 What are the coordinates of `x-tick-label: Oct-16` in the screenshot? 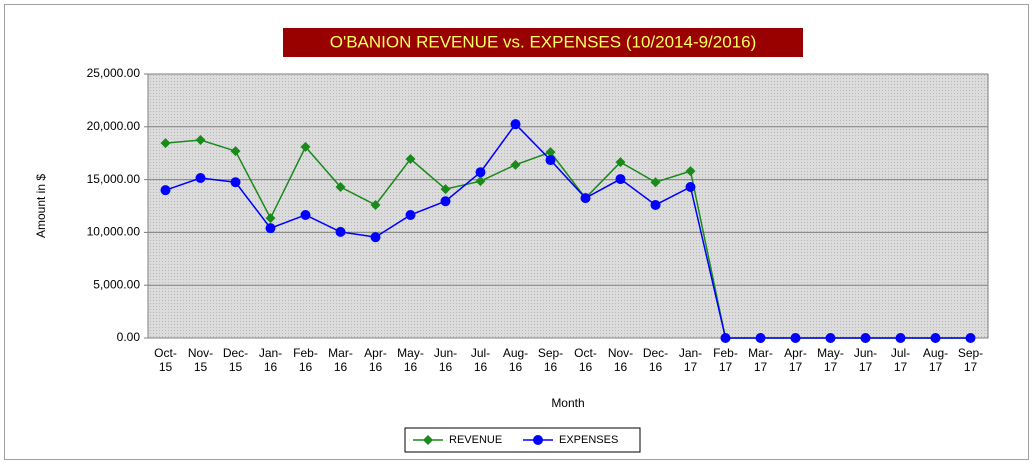 It's located at (585, 360).